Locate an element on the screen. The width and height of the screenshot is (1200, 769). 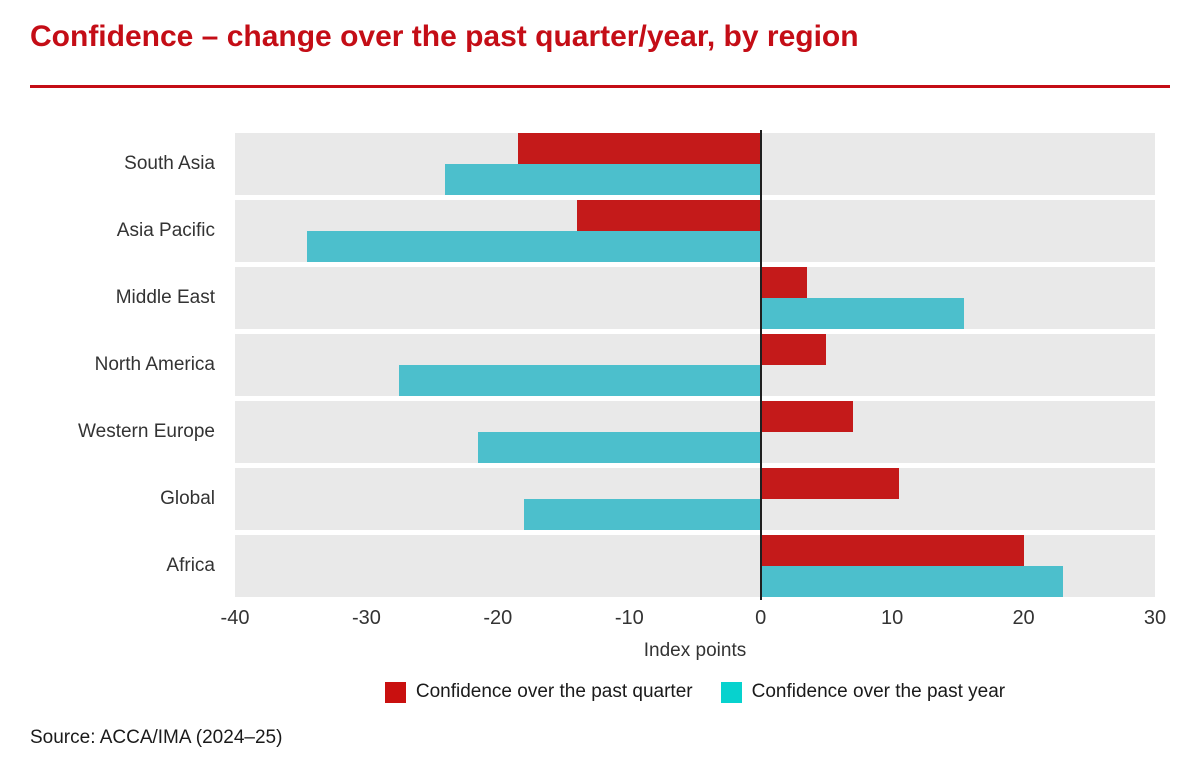
x-axis-title: Index points is located at coordinates (695, 650).